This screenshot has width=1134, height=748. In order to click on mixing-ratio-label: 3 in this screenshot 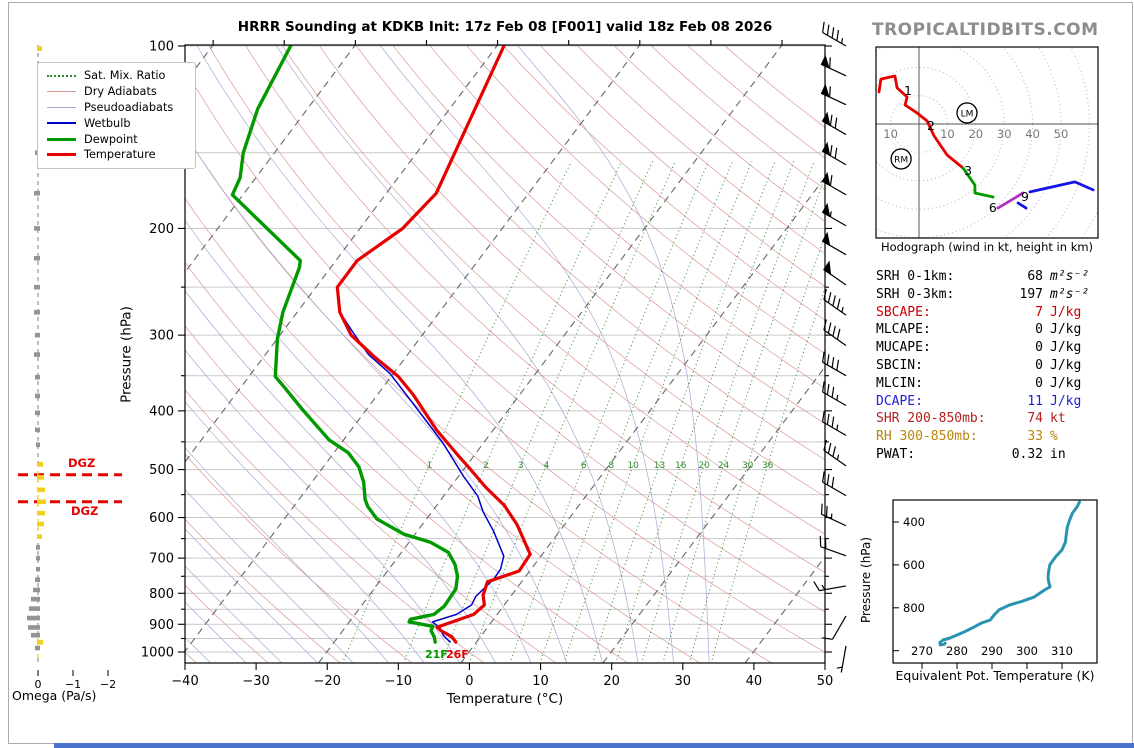, I will do `click(521, 466)`.